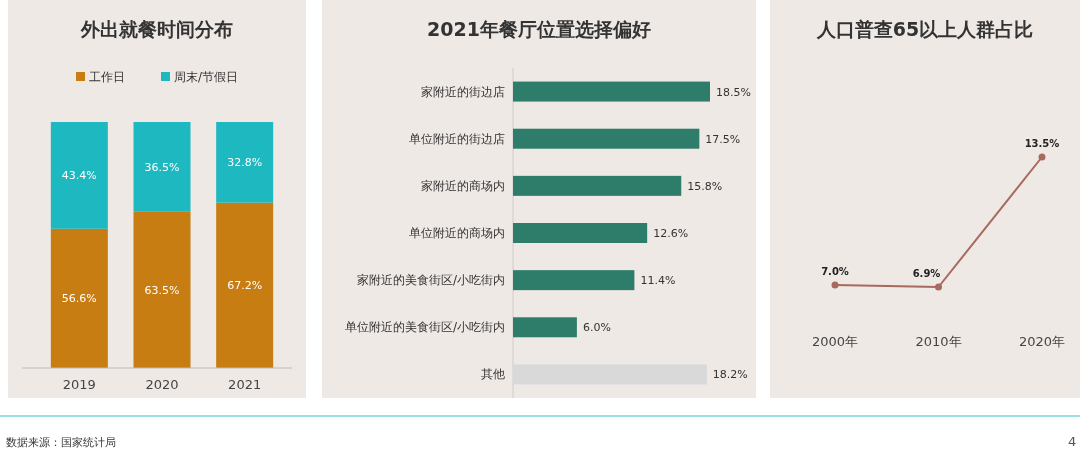 Image resolution: width=1080 pixels, height=455 pixels. Describe the element at coordinates (1042, 341) in the screenshot. I see `x-tick-label: 2020年` at that location.